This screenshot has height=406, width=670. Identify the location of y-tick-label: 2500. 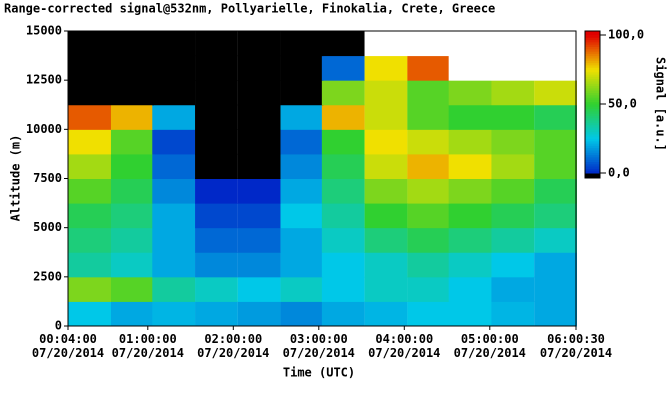
(47, 276).